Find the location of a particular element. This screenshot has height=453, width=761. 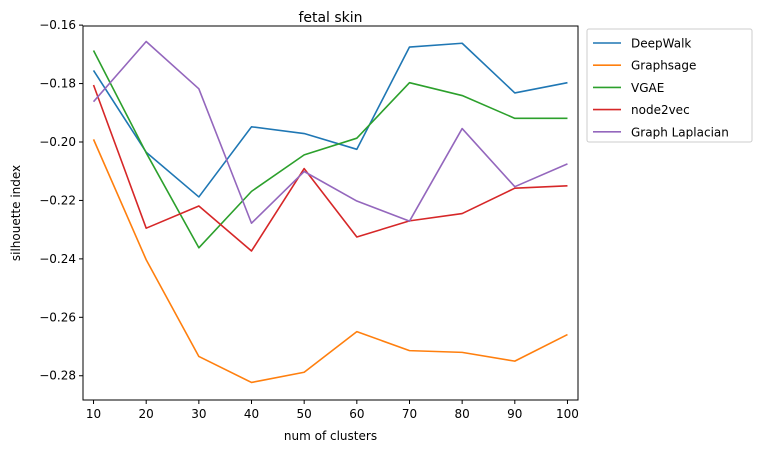

y-tick-label: −0.18 is located at coordinates (57, 84).